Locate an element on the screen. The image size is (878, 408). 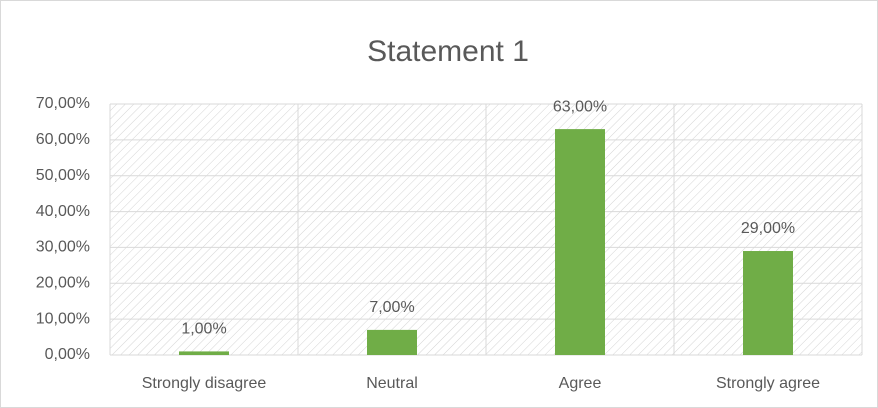
y-tick-label: 10,00% is located at coordinates (63, 318).